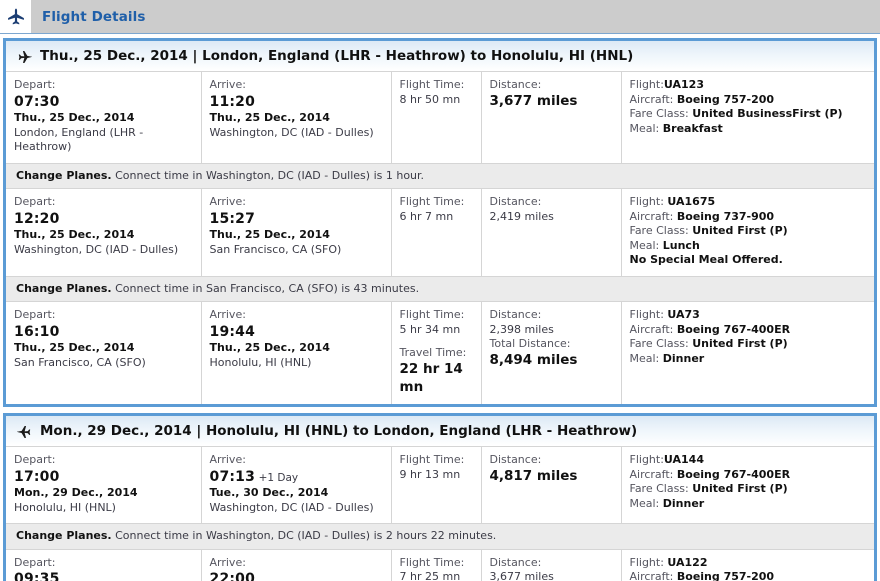 This screenshot has height=581, width=880. I want to click on aircraft-label: Aircraft:, so click(651, 474).